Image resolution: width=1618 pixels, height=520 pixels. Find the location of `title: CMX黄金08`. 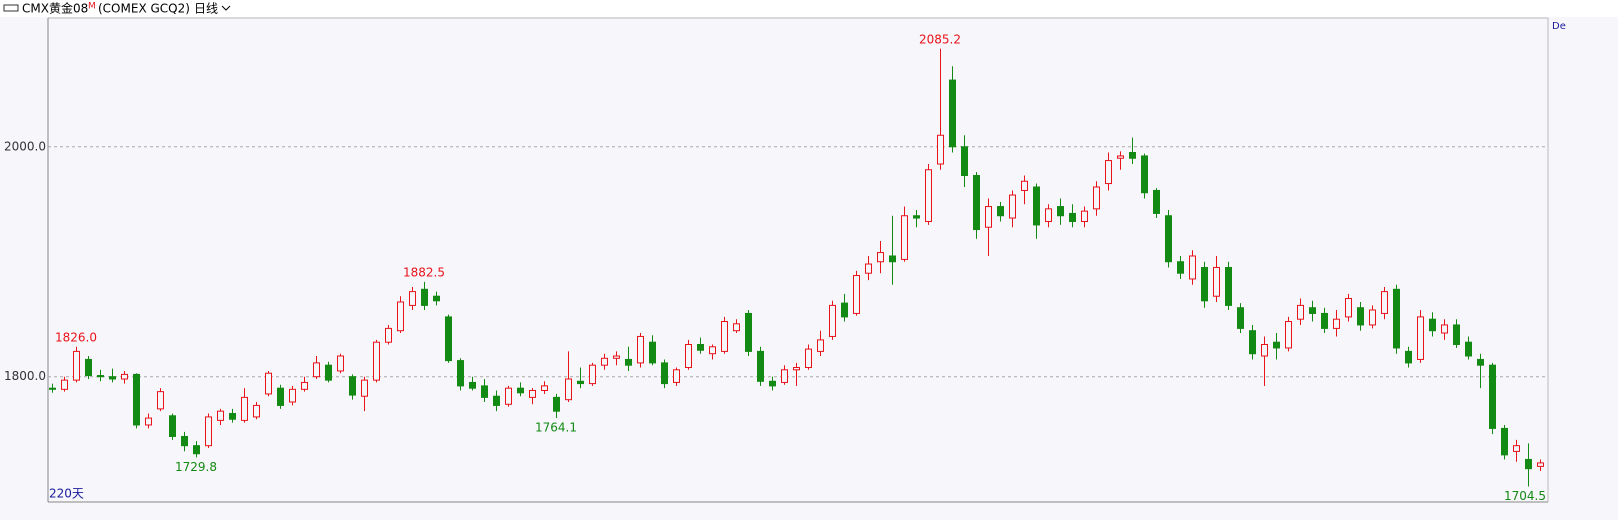

title: CMX黄金08 is located at coordinates (55, 8).